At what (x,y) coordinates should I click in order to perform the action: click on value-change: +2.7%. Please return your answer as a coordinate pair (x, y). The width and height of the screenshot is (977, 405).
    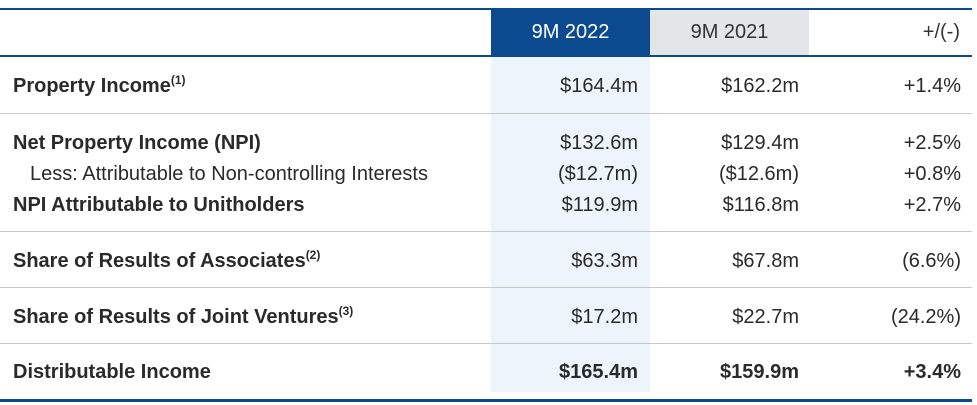
    Looking at the image, I should click on (932, 205).